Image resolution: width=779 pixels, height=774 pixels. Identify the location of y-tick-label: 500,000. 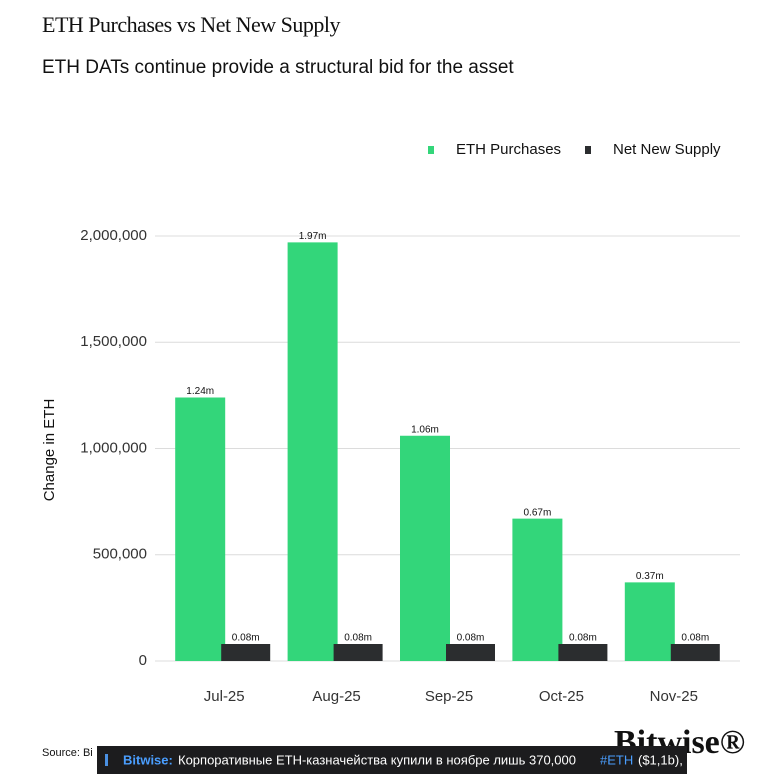
(120, 554).